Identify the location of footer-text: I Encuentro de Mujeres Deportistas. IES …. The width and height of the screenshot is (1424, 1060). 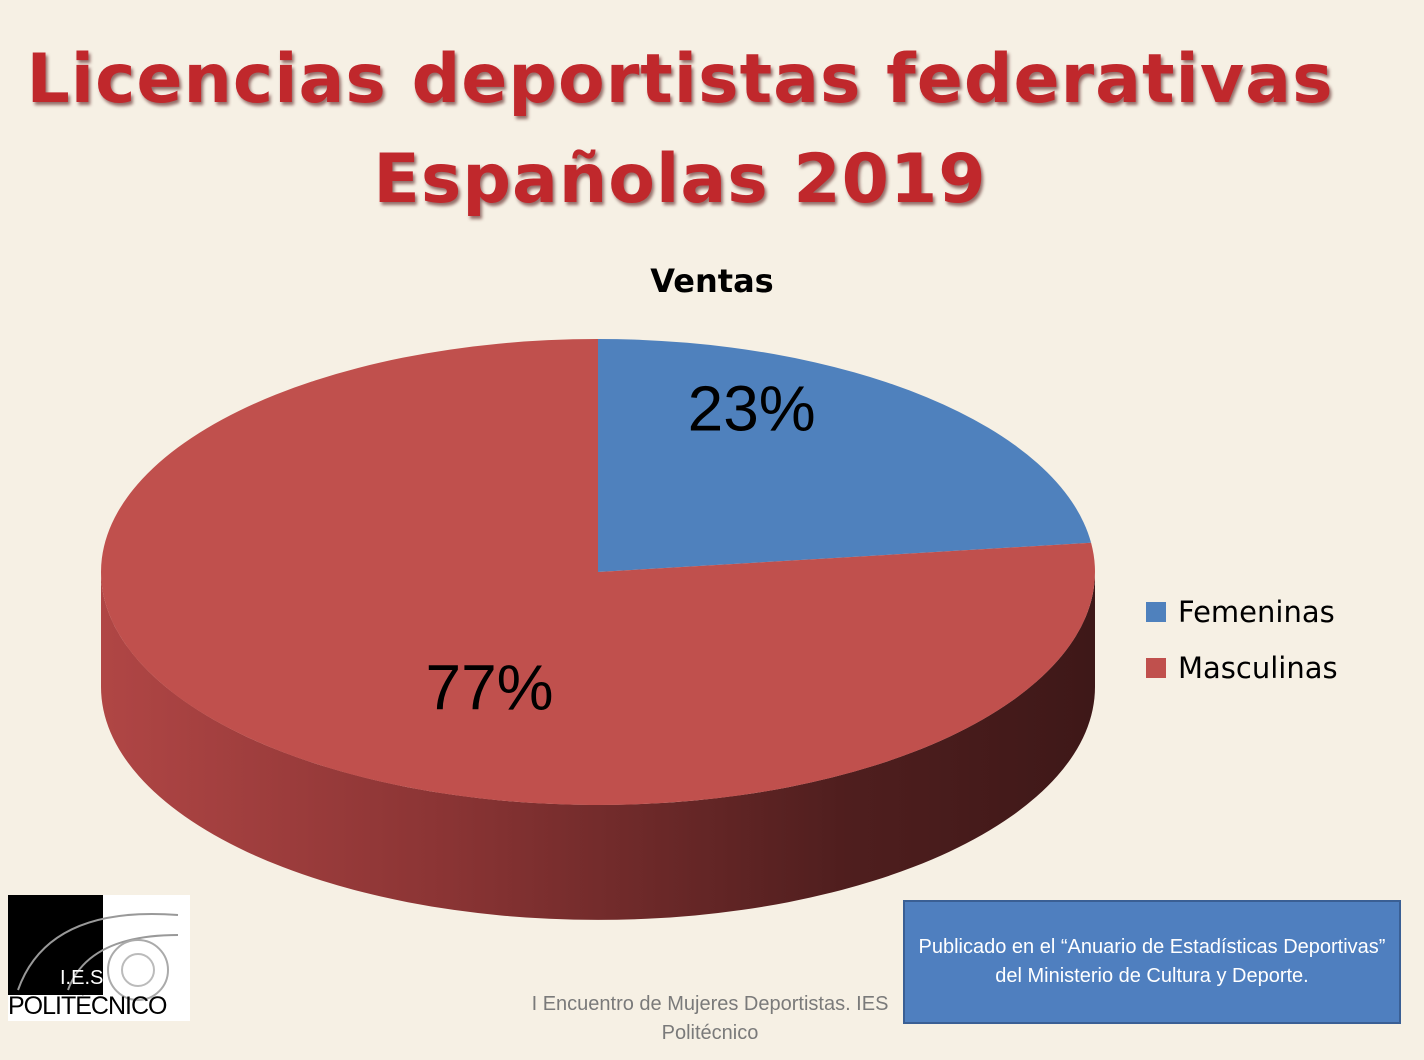
(710, 1018).